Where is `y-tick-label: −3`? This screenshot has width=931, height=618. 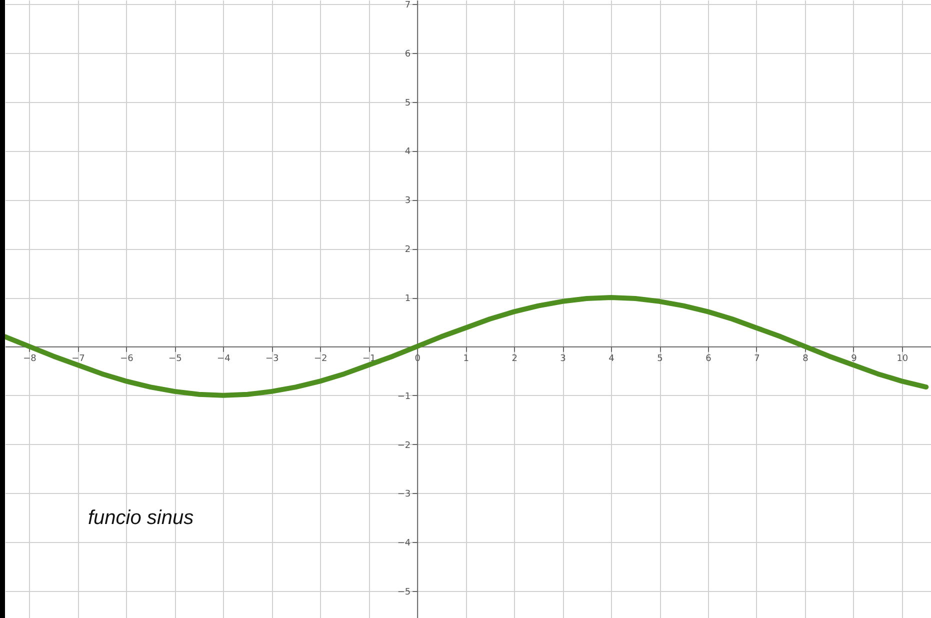 y-tick-label: −3 is located at coordinates (404, 495).